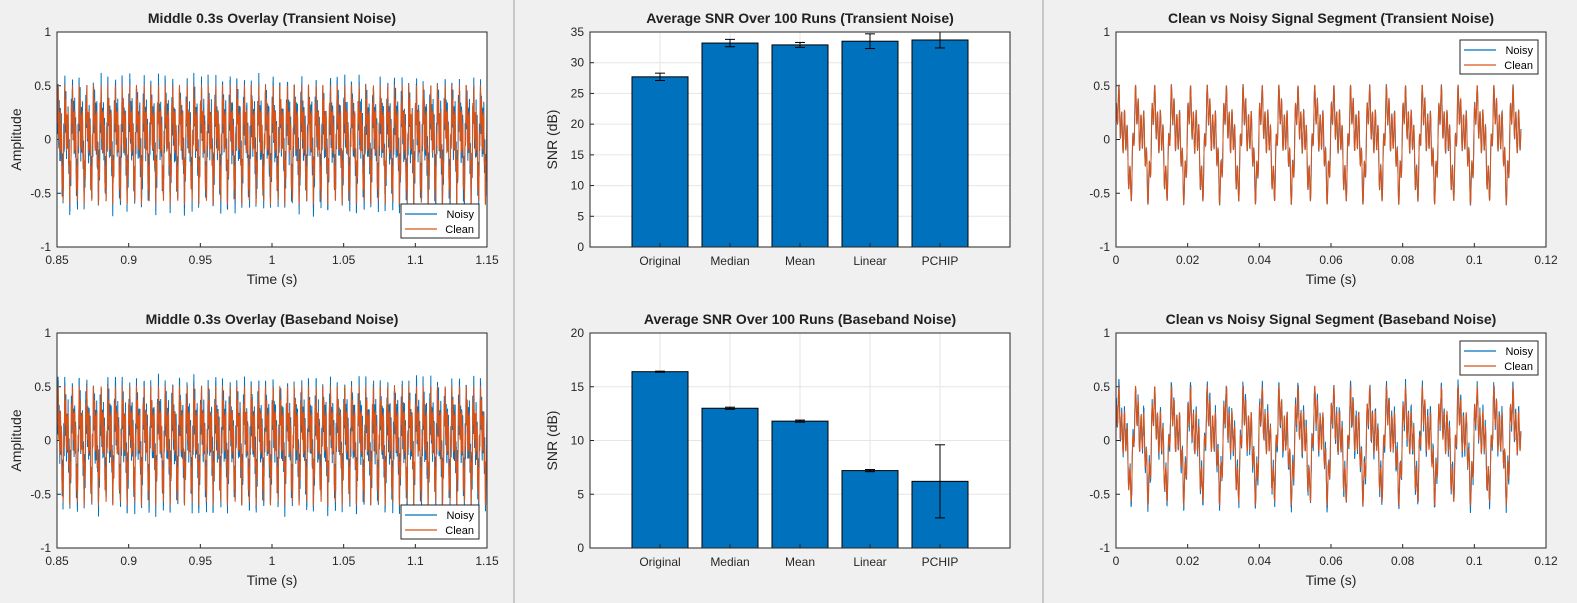  I want to click on y-tick-label: 35, so click(578, 32).